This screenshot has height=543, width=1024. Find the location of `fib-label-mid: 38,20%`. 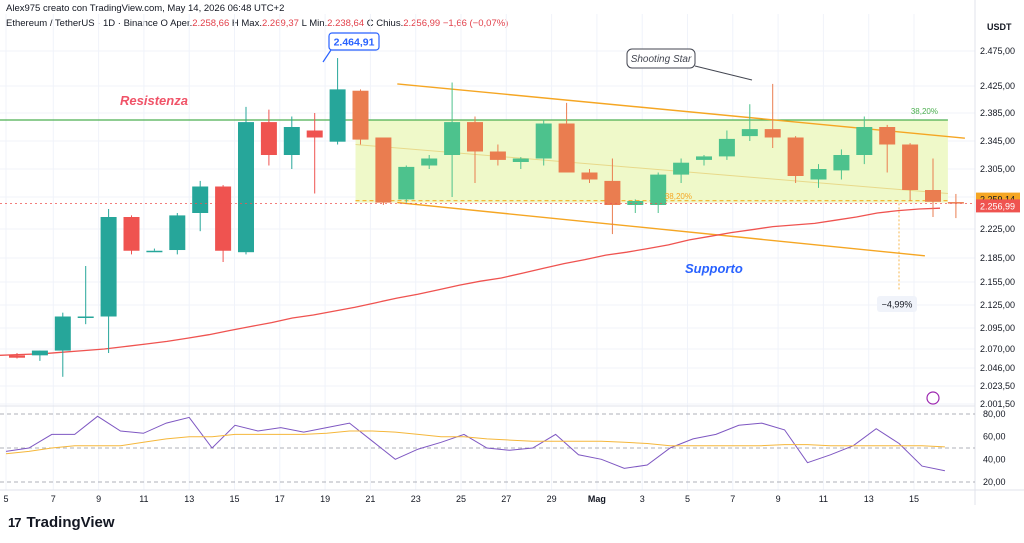

fib-label-mid: 38,20% is located at coordinates (678, 196).